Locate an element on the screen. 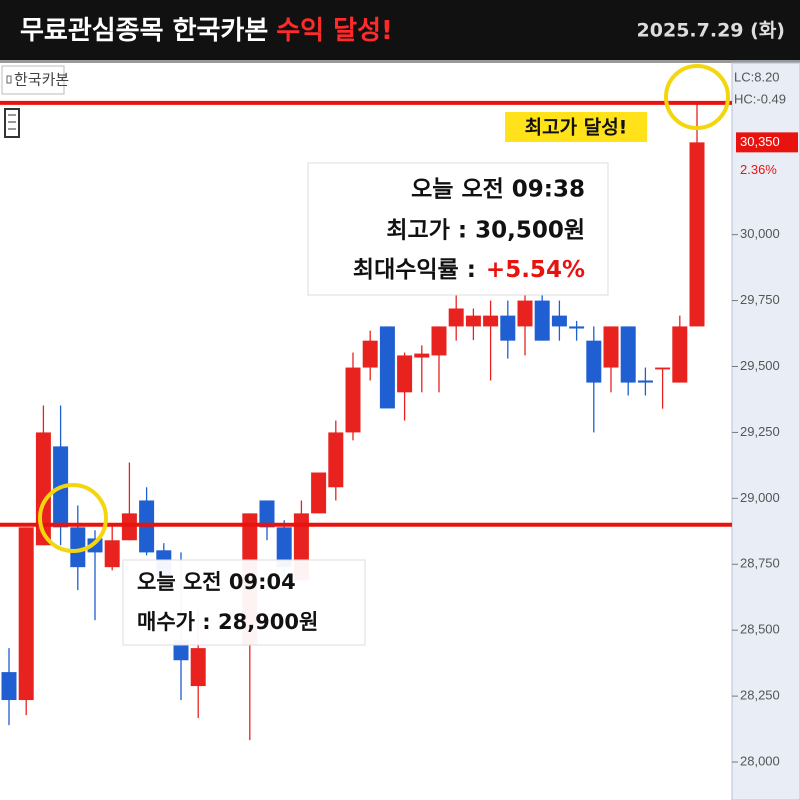 Image resolution: width=800 pixels, height=800 pixels. y-tick-label: 29,500 is located at coordinates (760, 365).